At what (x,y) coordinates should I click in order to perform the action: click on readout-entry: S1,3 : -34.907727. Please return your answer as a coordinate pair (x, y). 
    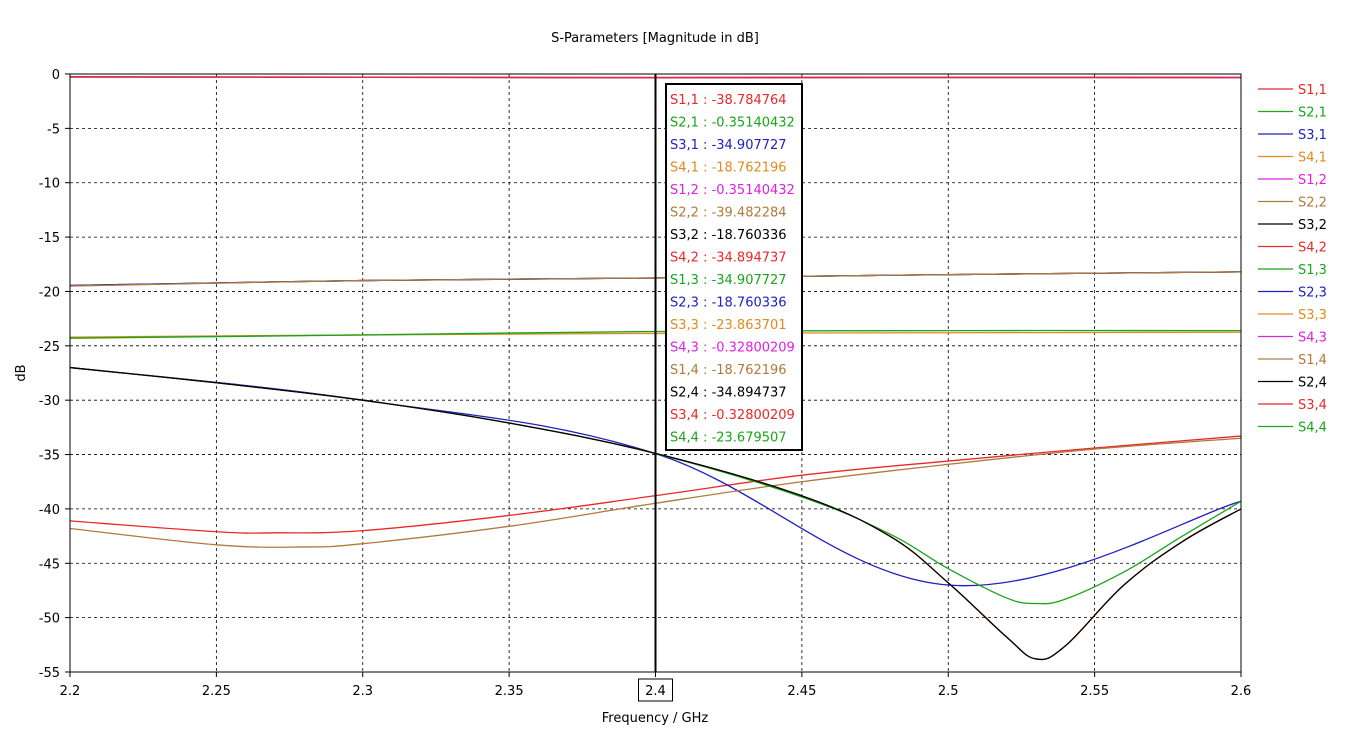
    Looking at the image, I should click on (728, 280).